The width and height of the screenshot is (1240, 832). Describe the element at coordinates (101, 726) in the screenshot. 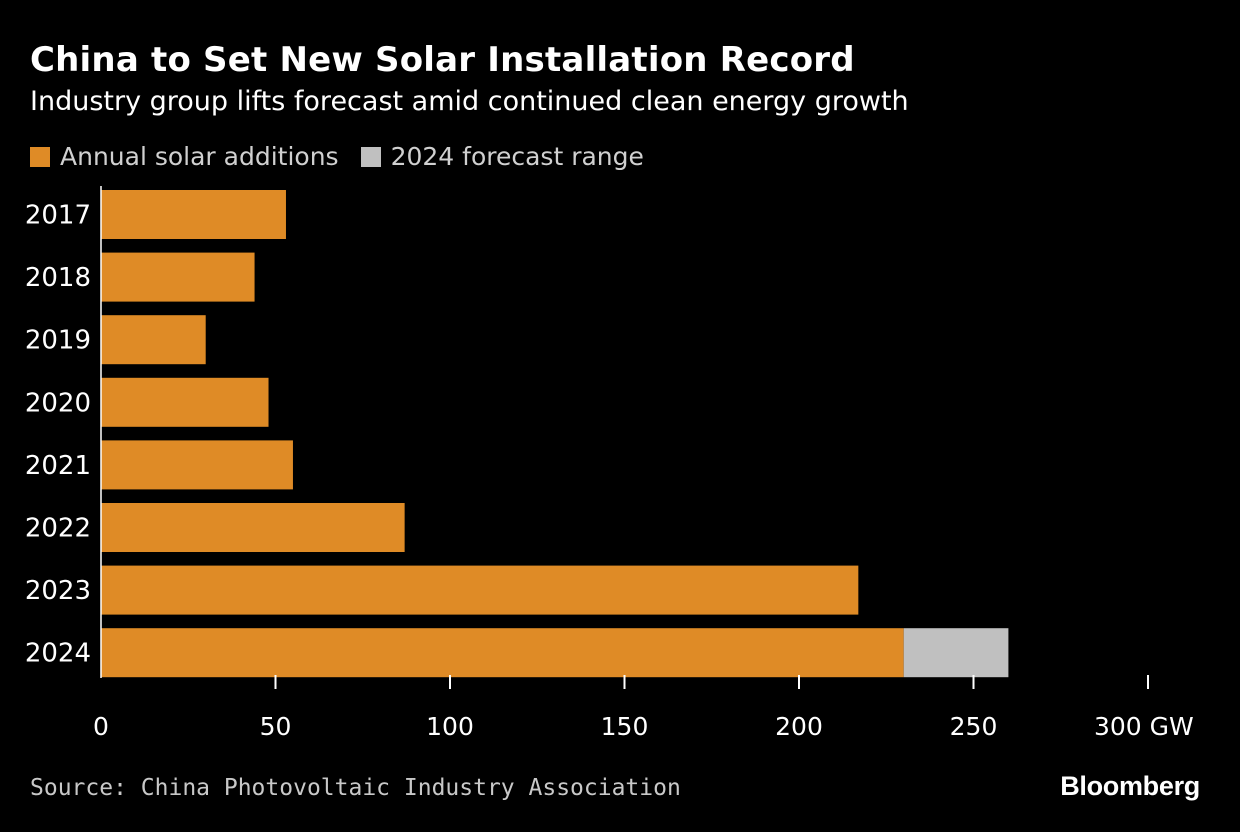

I see `x-tick-label-0: 0` at that location.